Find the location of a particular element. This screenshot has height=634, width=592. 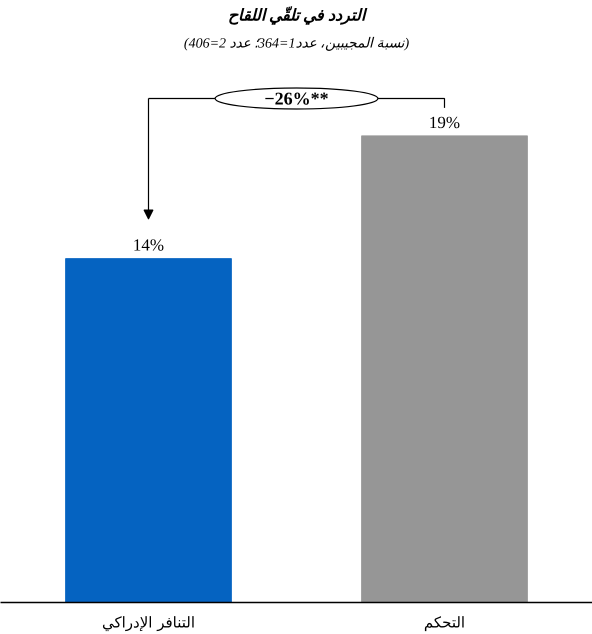

data-label: 19% is located at coordinates (444, 122).